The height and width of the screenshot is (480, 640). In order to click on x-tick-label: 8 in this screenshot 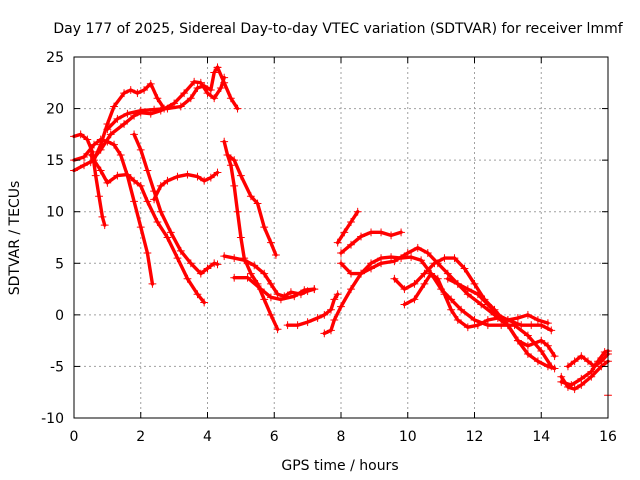, I will do `click(341, 437)`.